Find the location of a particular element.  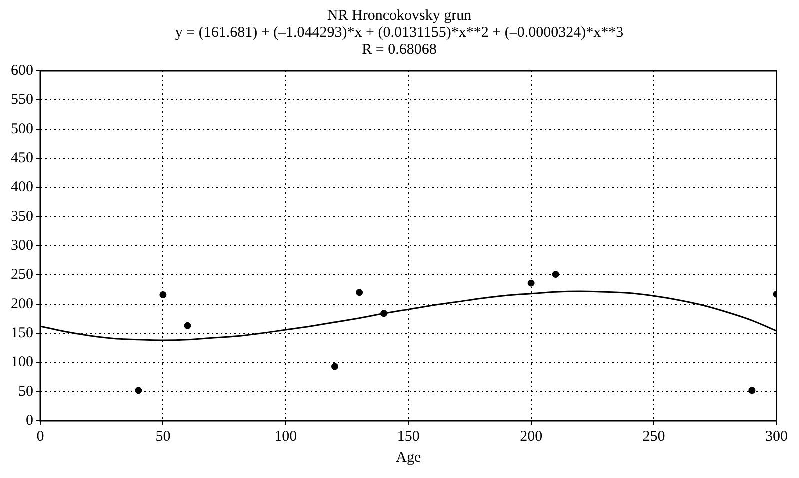

x-tick-label: 300 is located at coordinates (777, 436).